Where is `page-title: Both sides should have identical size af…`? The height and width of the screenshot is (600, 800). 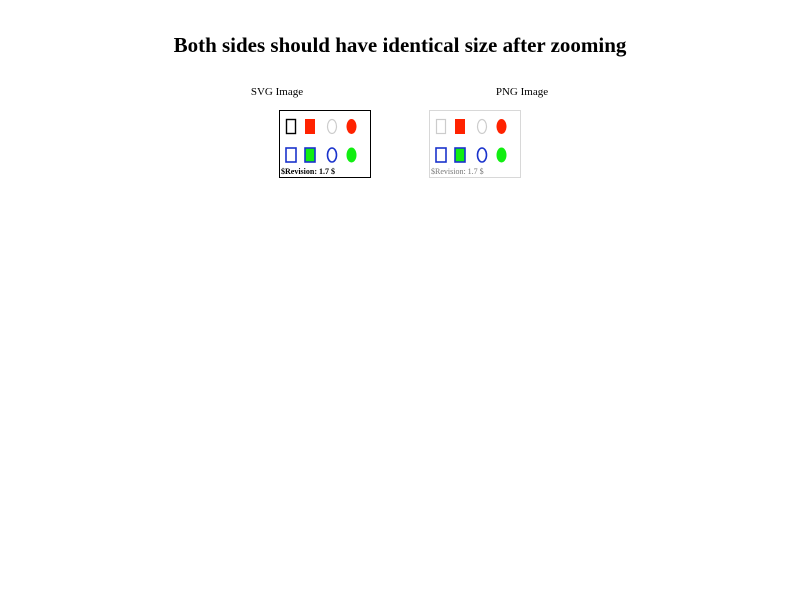
page-title: Both sides should have identical size af… is located at coordinates (400, 45).